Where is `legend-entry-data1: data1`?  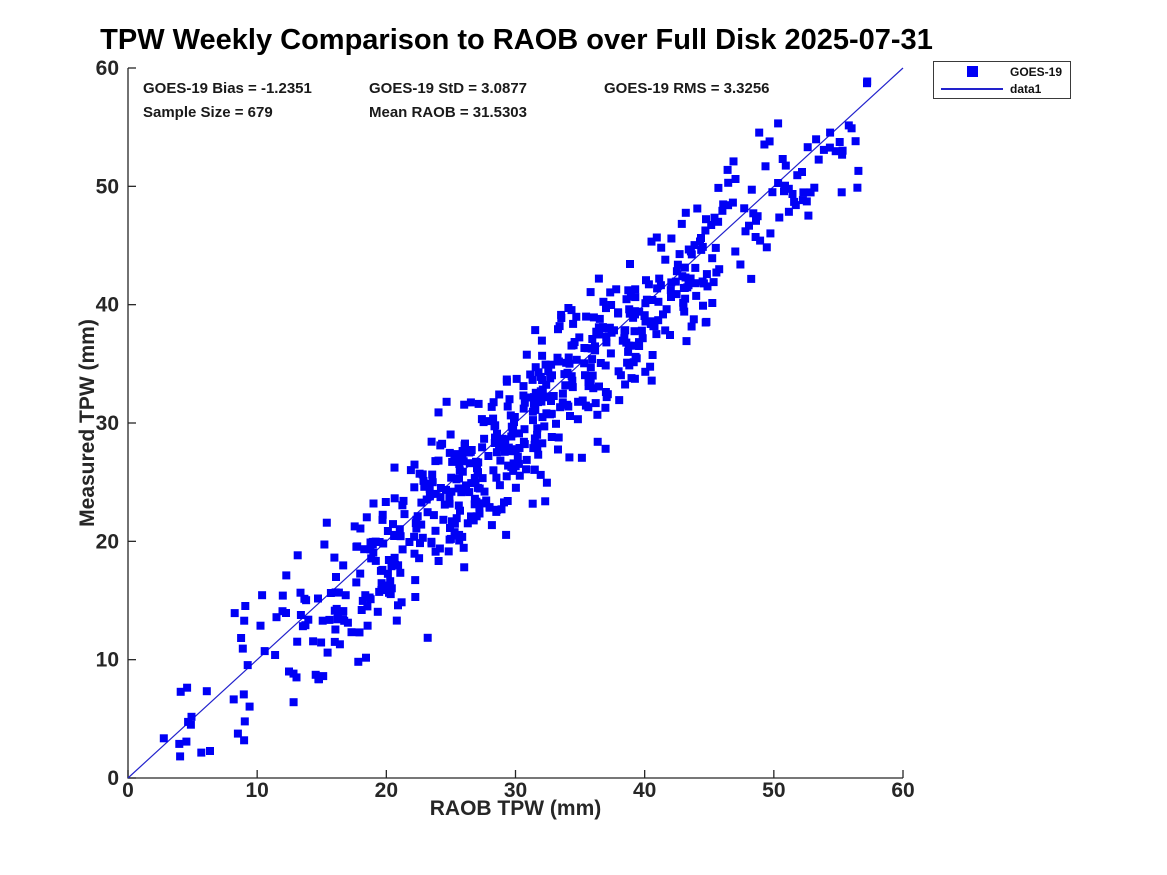
legend-entry-data1: data1 is located at coordinates (1002, 88).